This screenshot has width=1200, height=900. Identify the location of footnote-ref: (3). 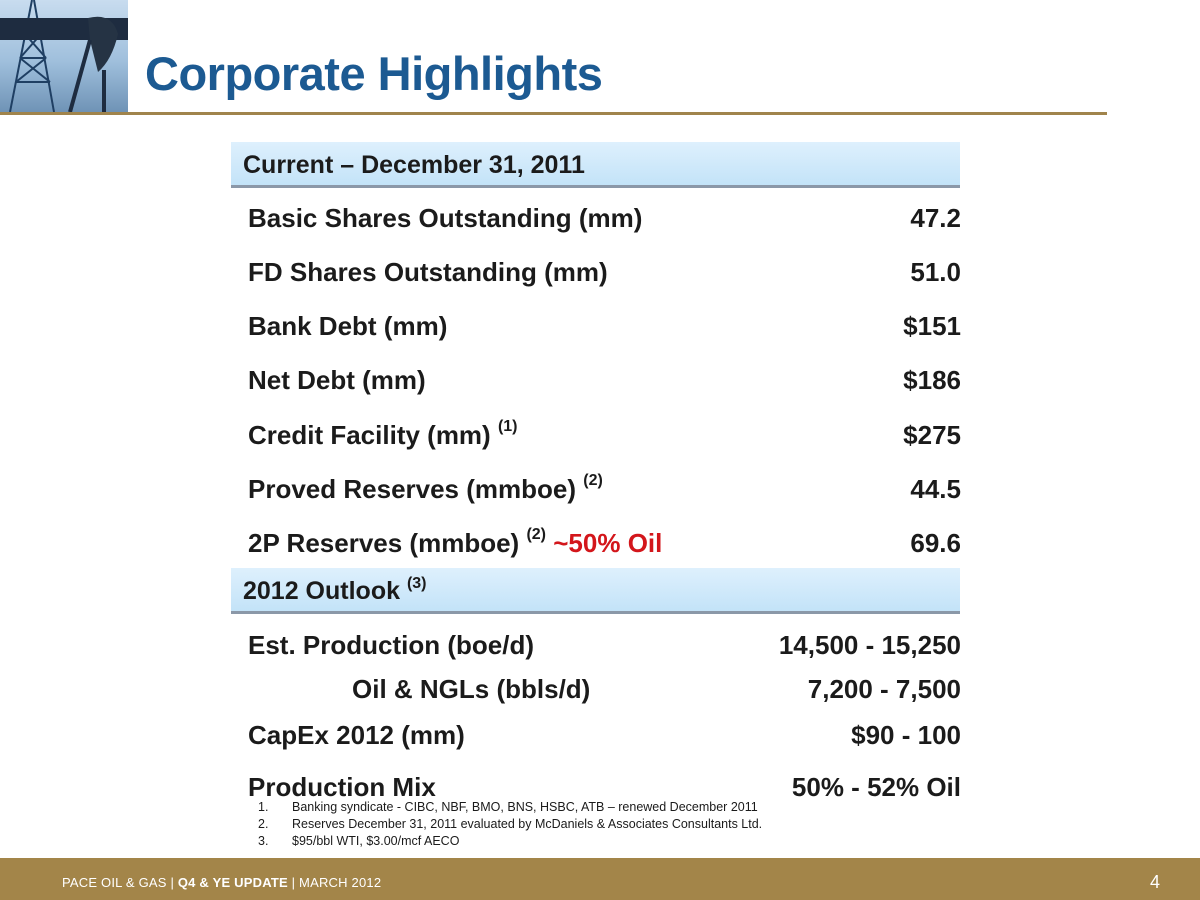
(416, 583).